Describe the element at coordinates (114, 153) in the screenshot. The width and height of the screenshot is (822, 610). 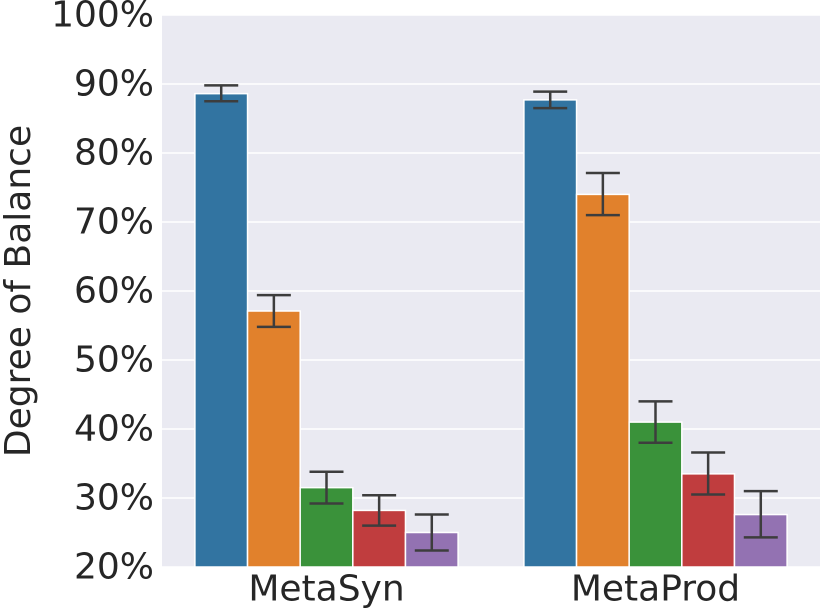
I see `y-tick-label: 80%` at that location.